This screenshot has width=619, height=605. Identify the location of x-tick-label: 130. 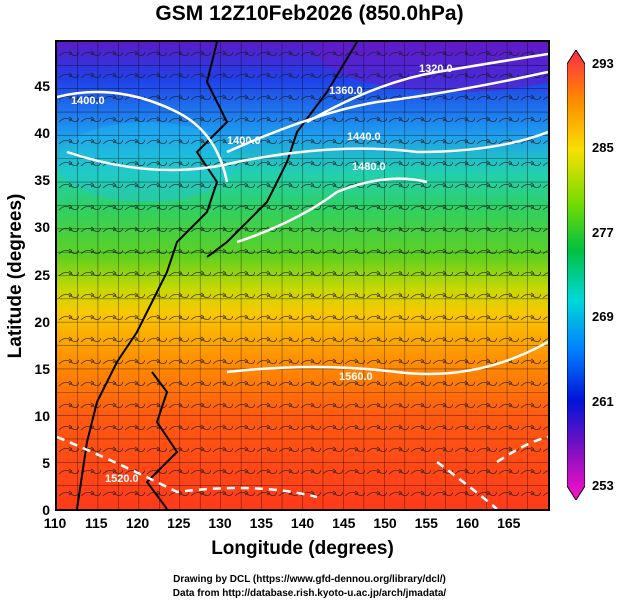
(220, 523).